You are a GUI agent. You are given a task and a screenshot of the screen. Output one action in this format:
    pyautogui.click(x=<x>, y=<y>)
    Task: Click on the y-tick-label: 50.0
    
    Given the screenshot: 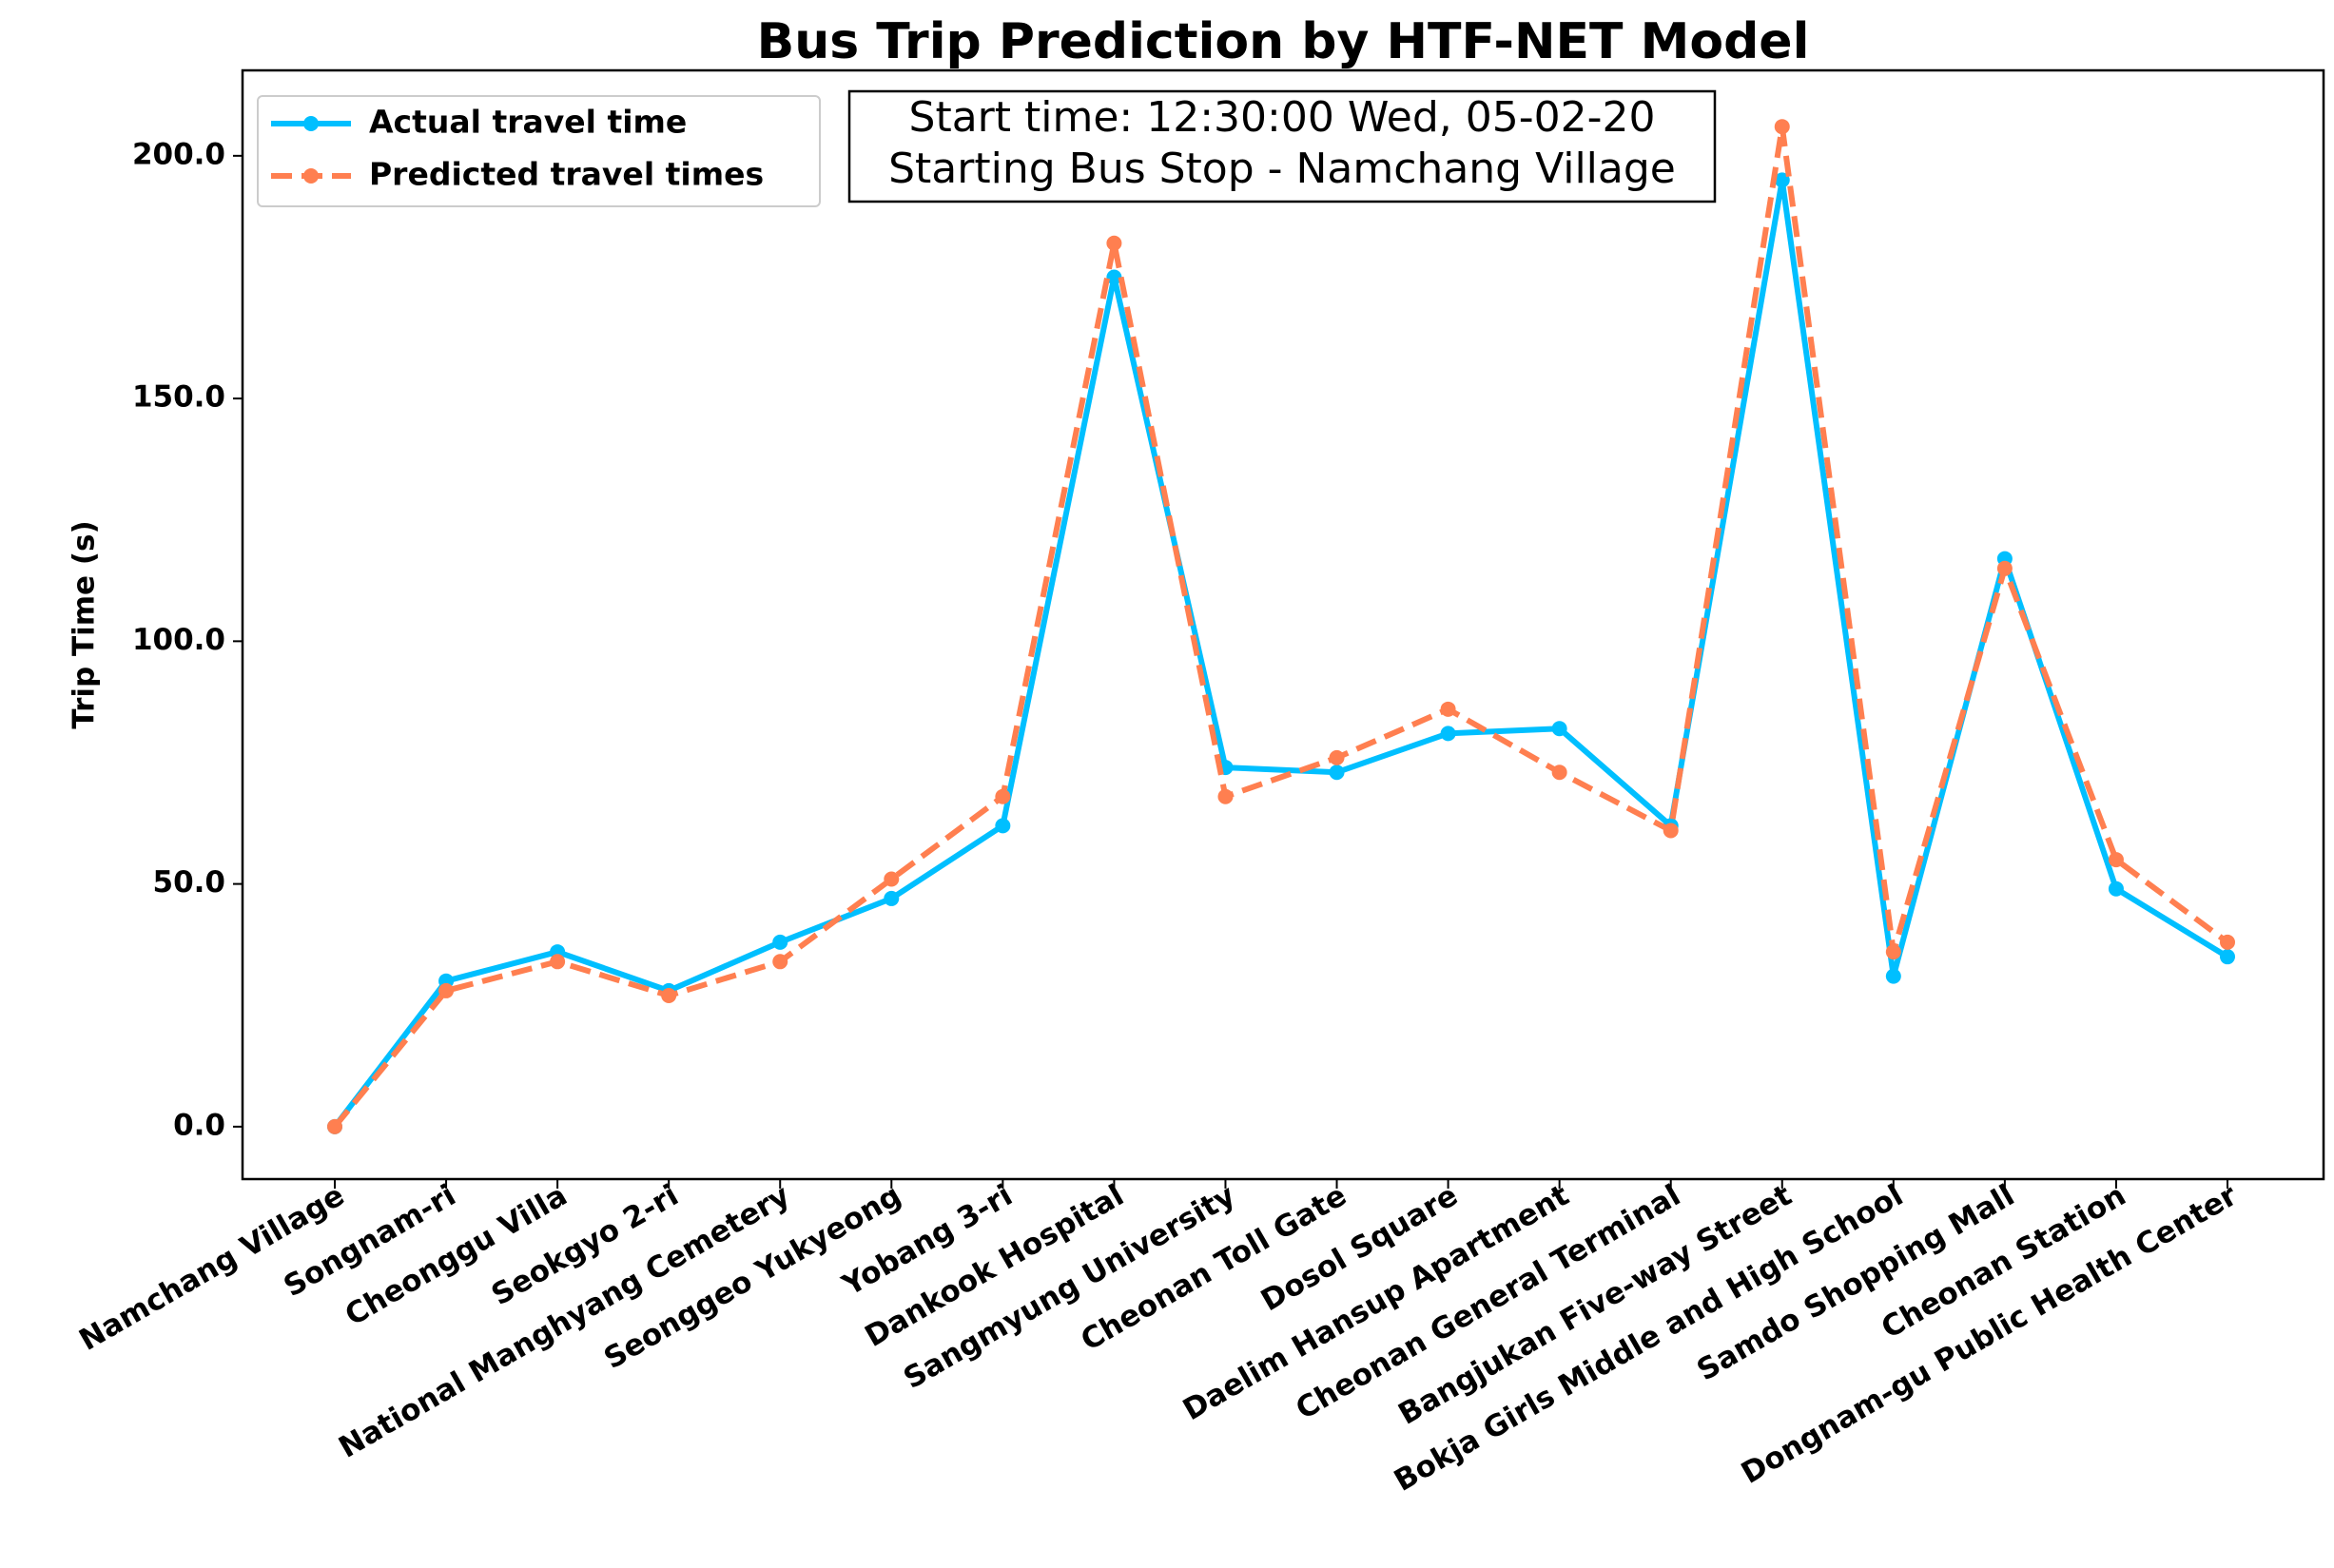 What is the action you would take?
    pyautogui.click(x=190, y=882)
    